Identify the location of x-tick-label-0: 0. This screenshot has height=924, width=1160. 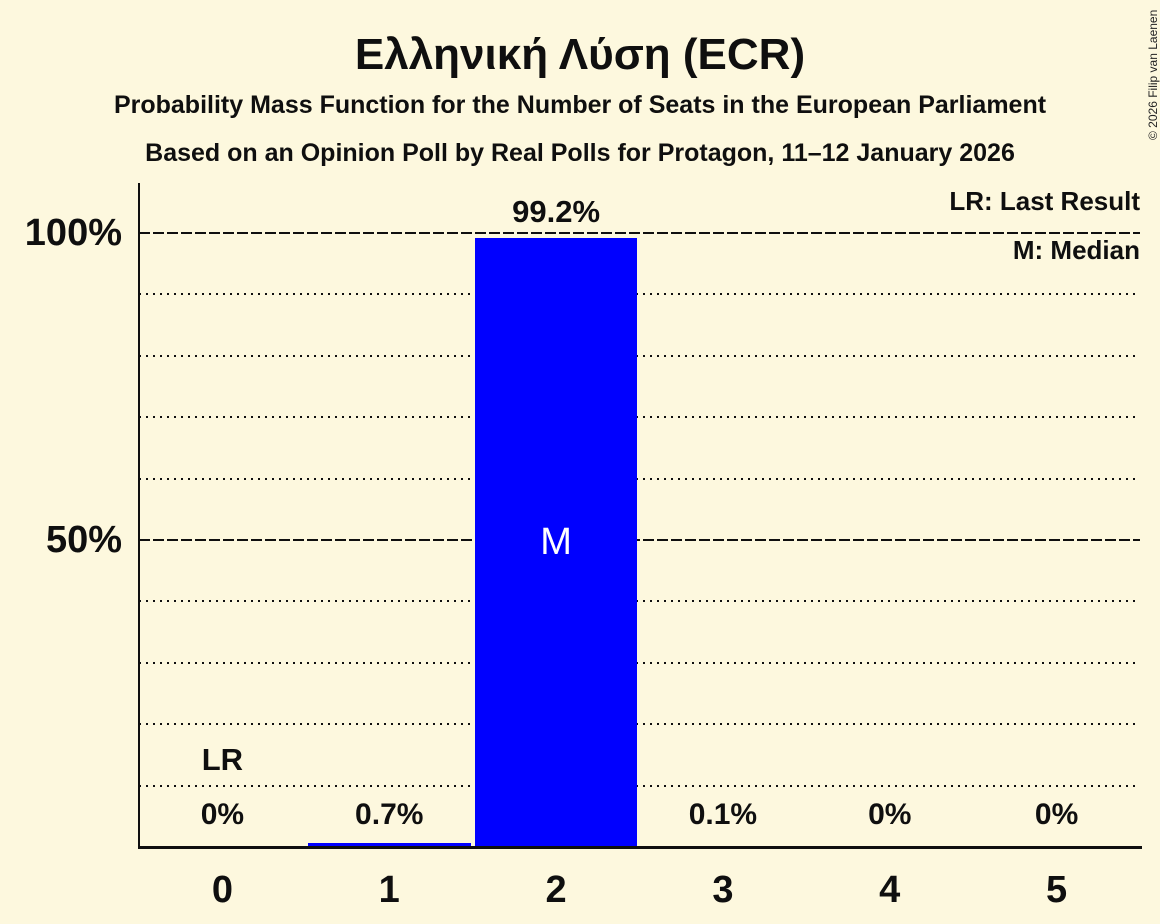
(222, 890).